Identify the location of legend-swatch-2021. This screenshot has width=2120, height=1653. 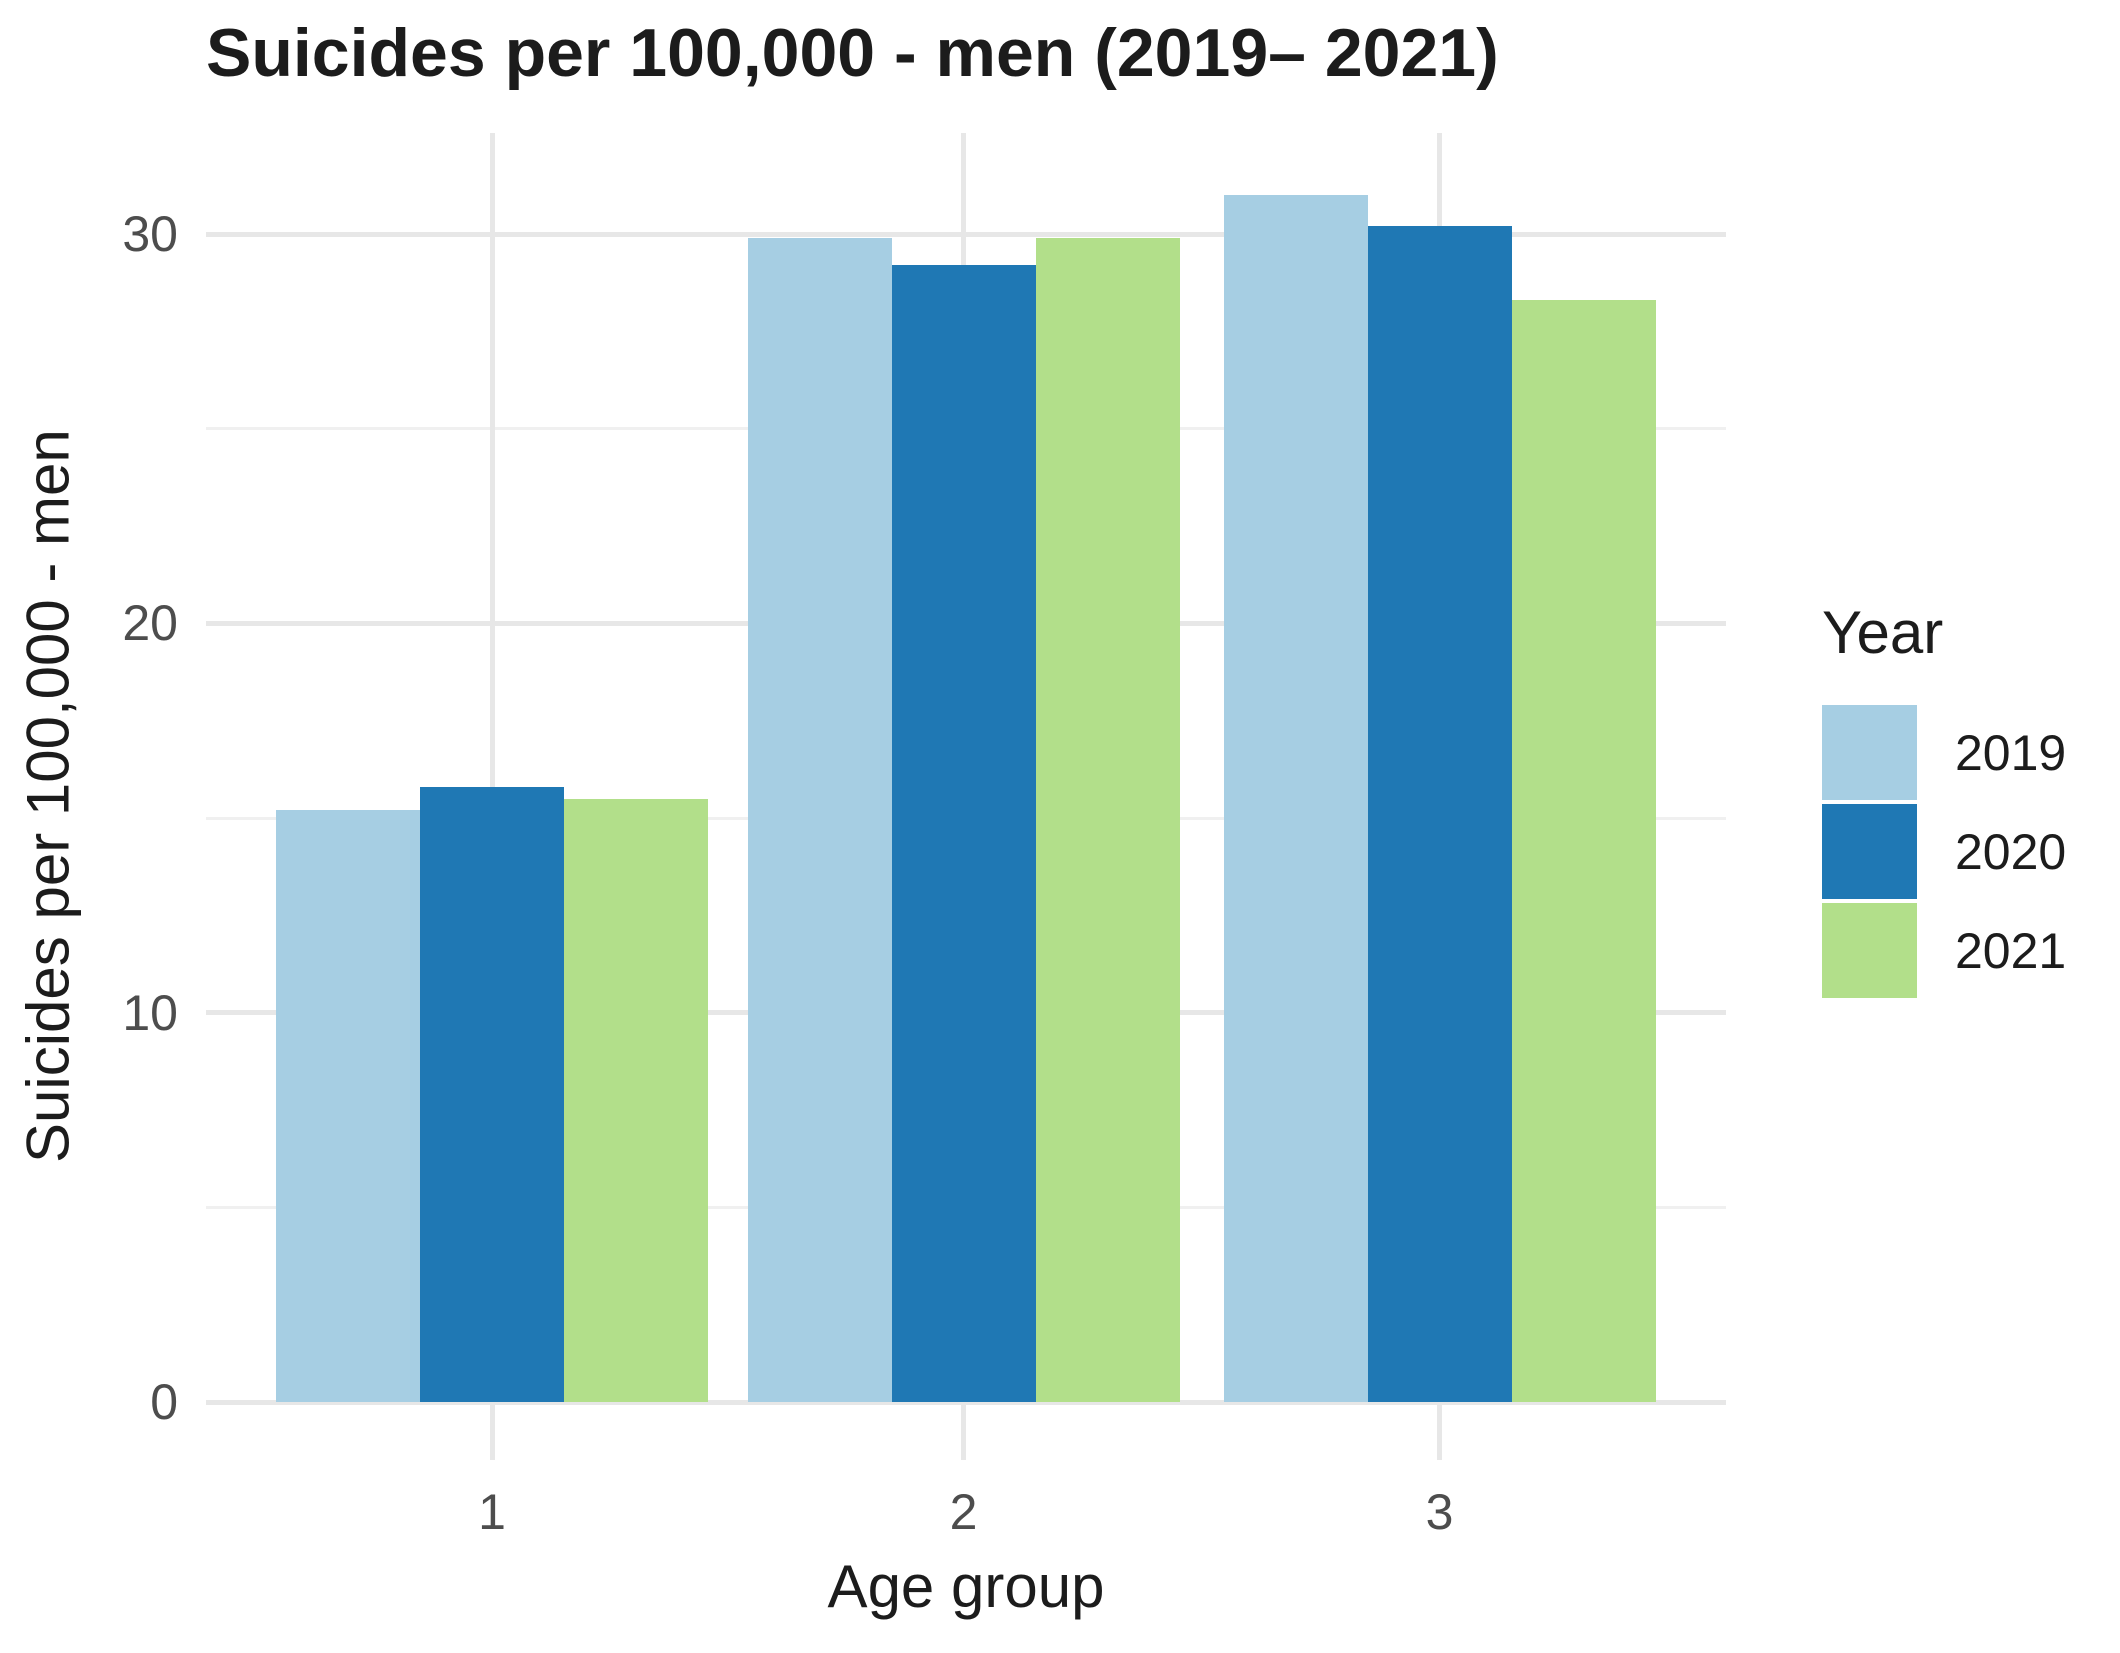
(1869, 950).